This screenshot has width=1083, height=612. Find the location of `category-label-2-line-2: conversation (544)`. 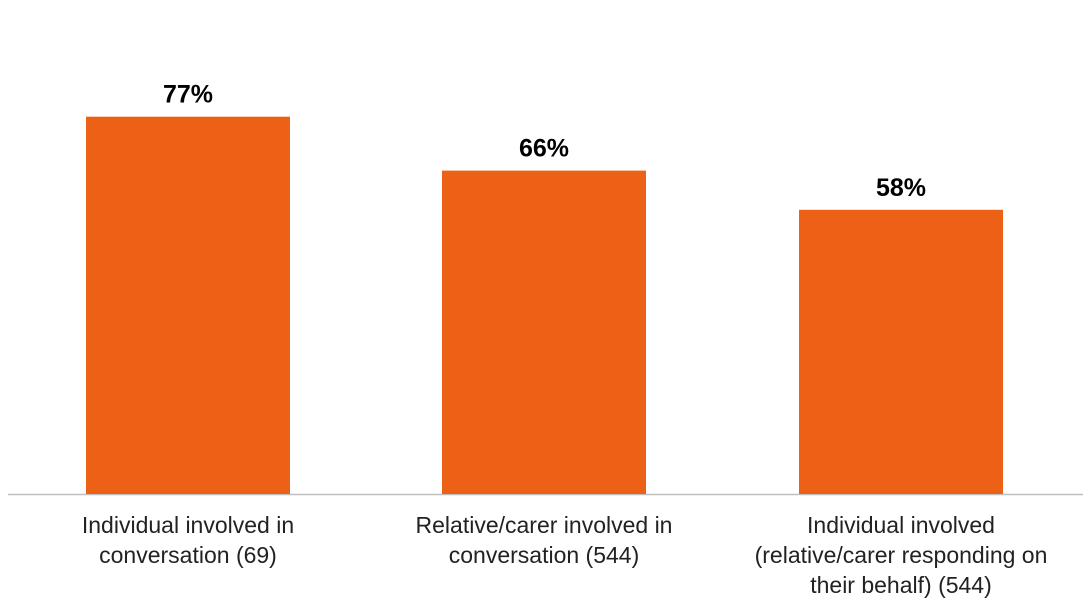

category-label-2-line-2: conversation (544) is located at coordinates (544, 555).